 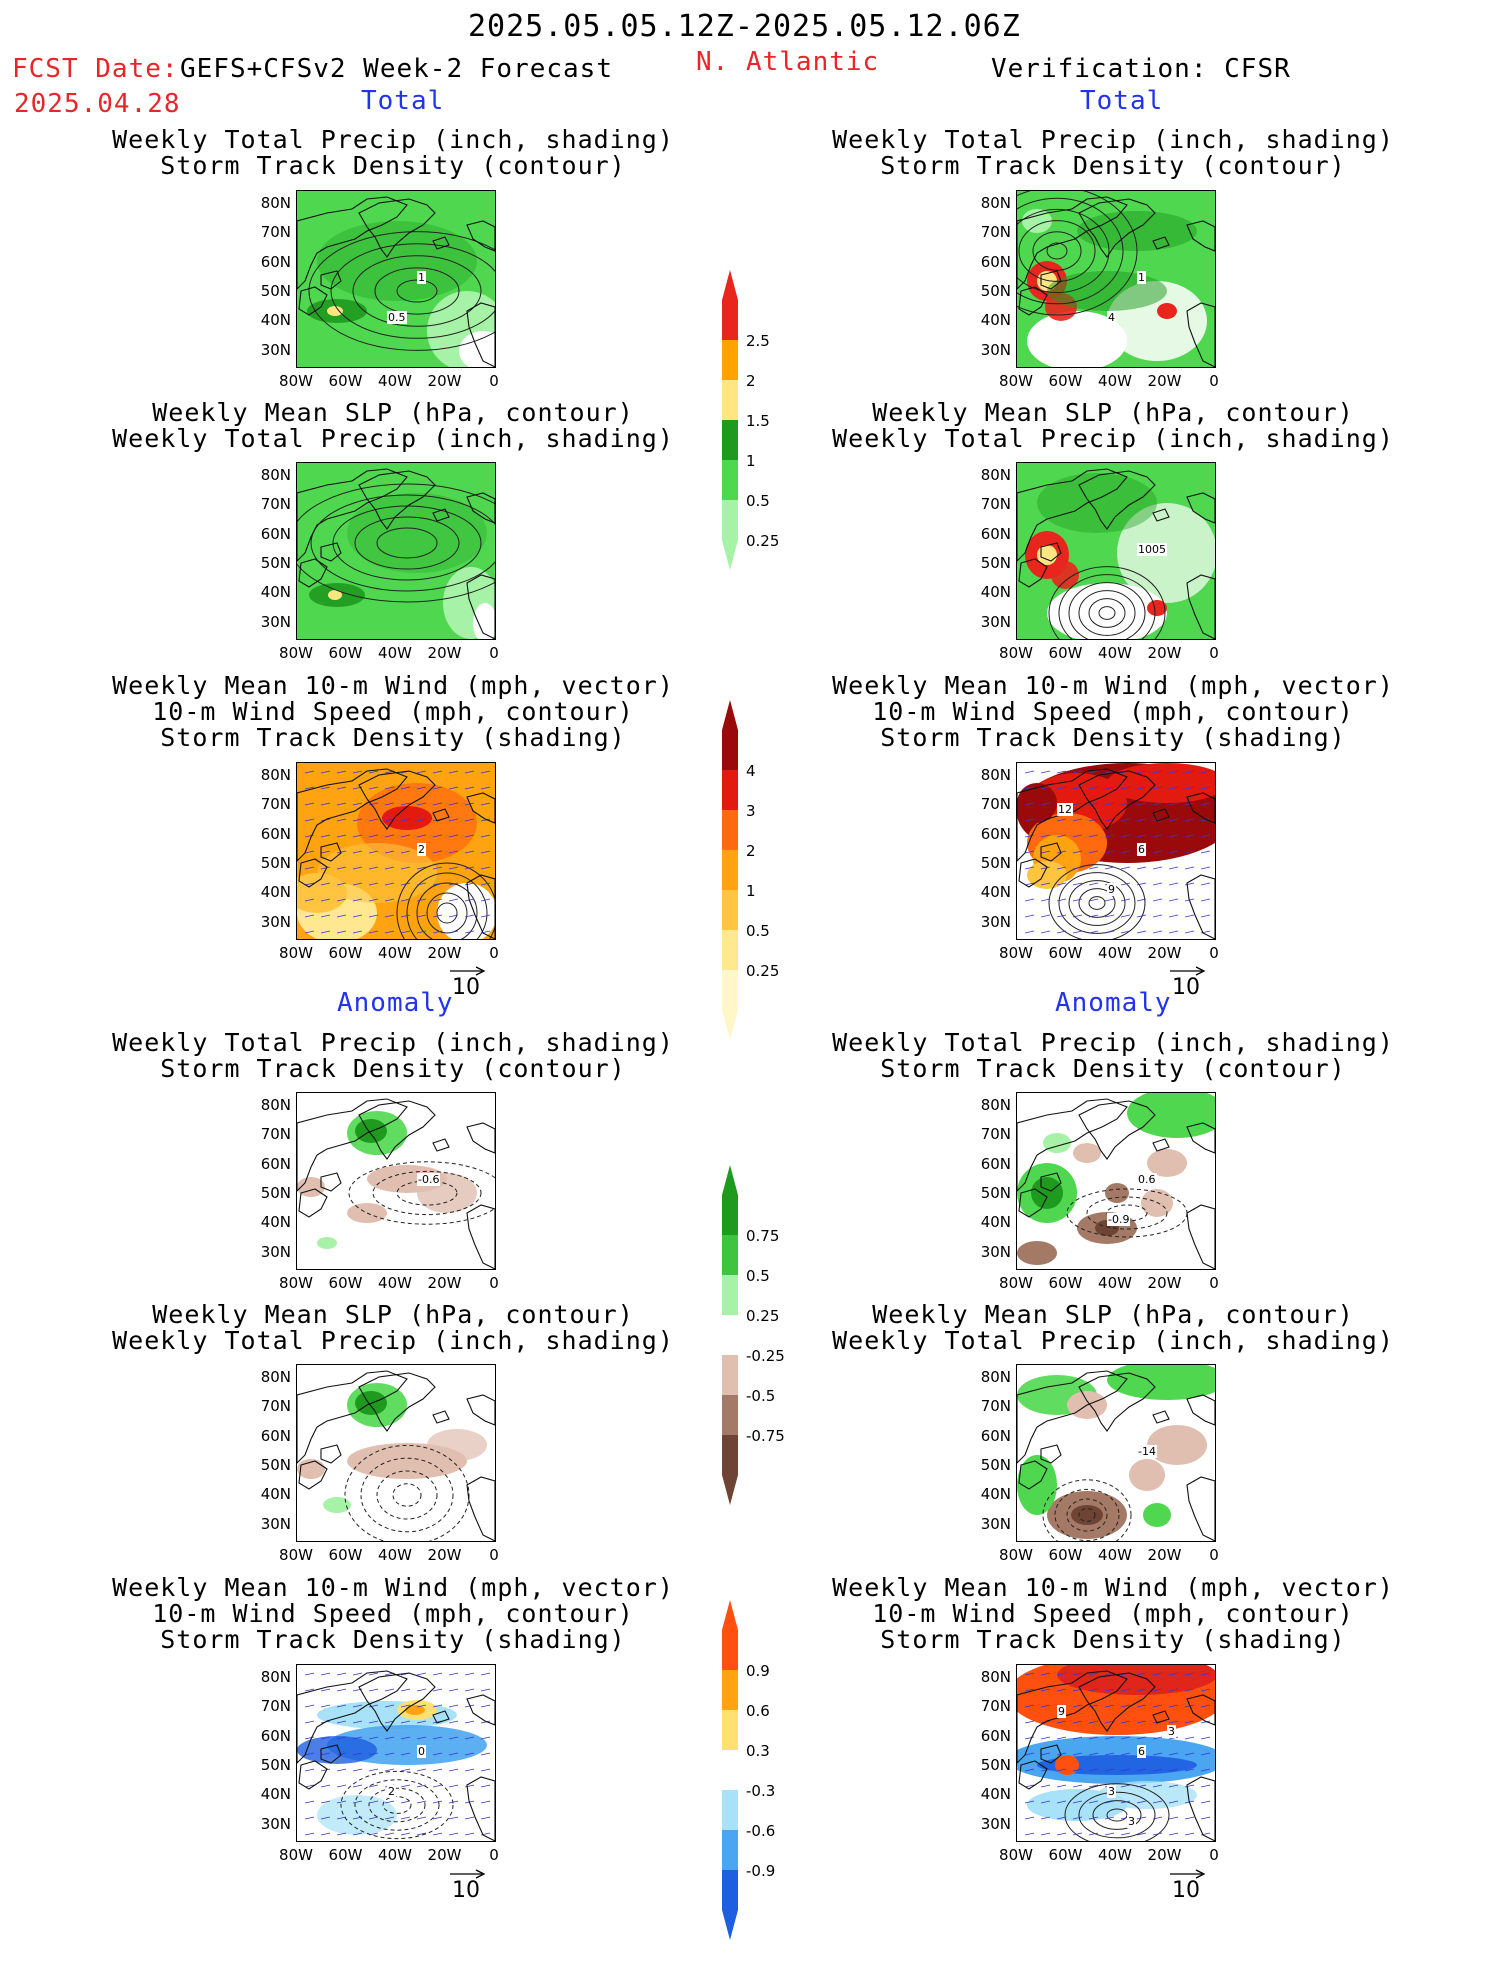 I want to click on period-title: 2025.05.05.12Z-2025.05.12.06Z, so click(x=744, y=26).